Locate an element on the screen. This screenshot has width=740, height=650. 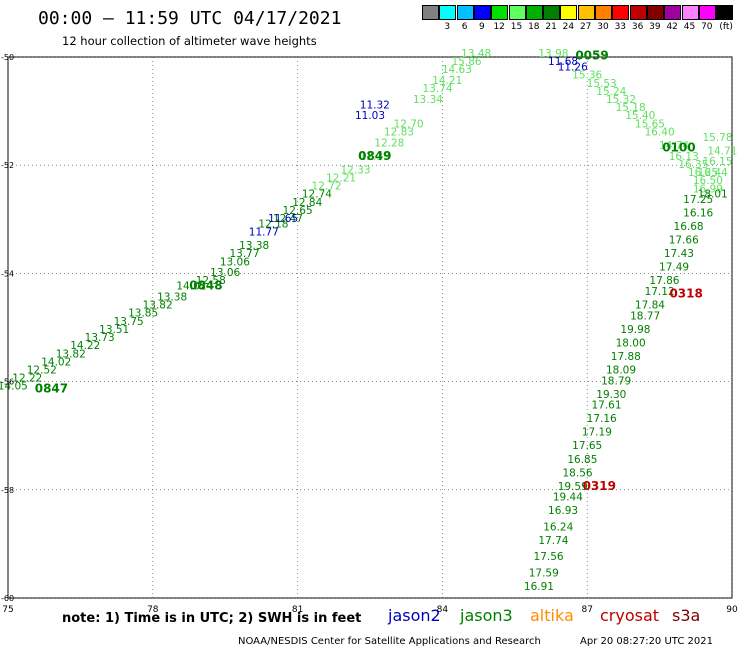
color-scale-label: 15 is located at coordinates (516, 27).